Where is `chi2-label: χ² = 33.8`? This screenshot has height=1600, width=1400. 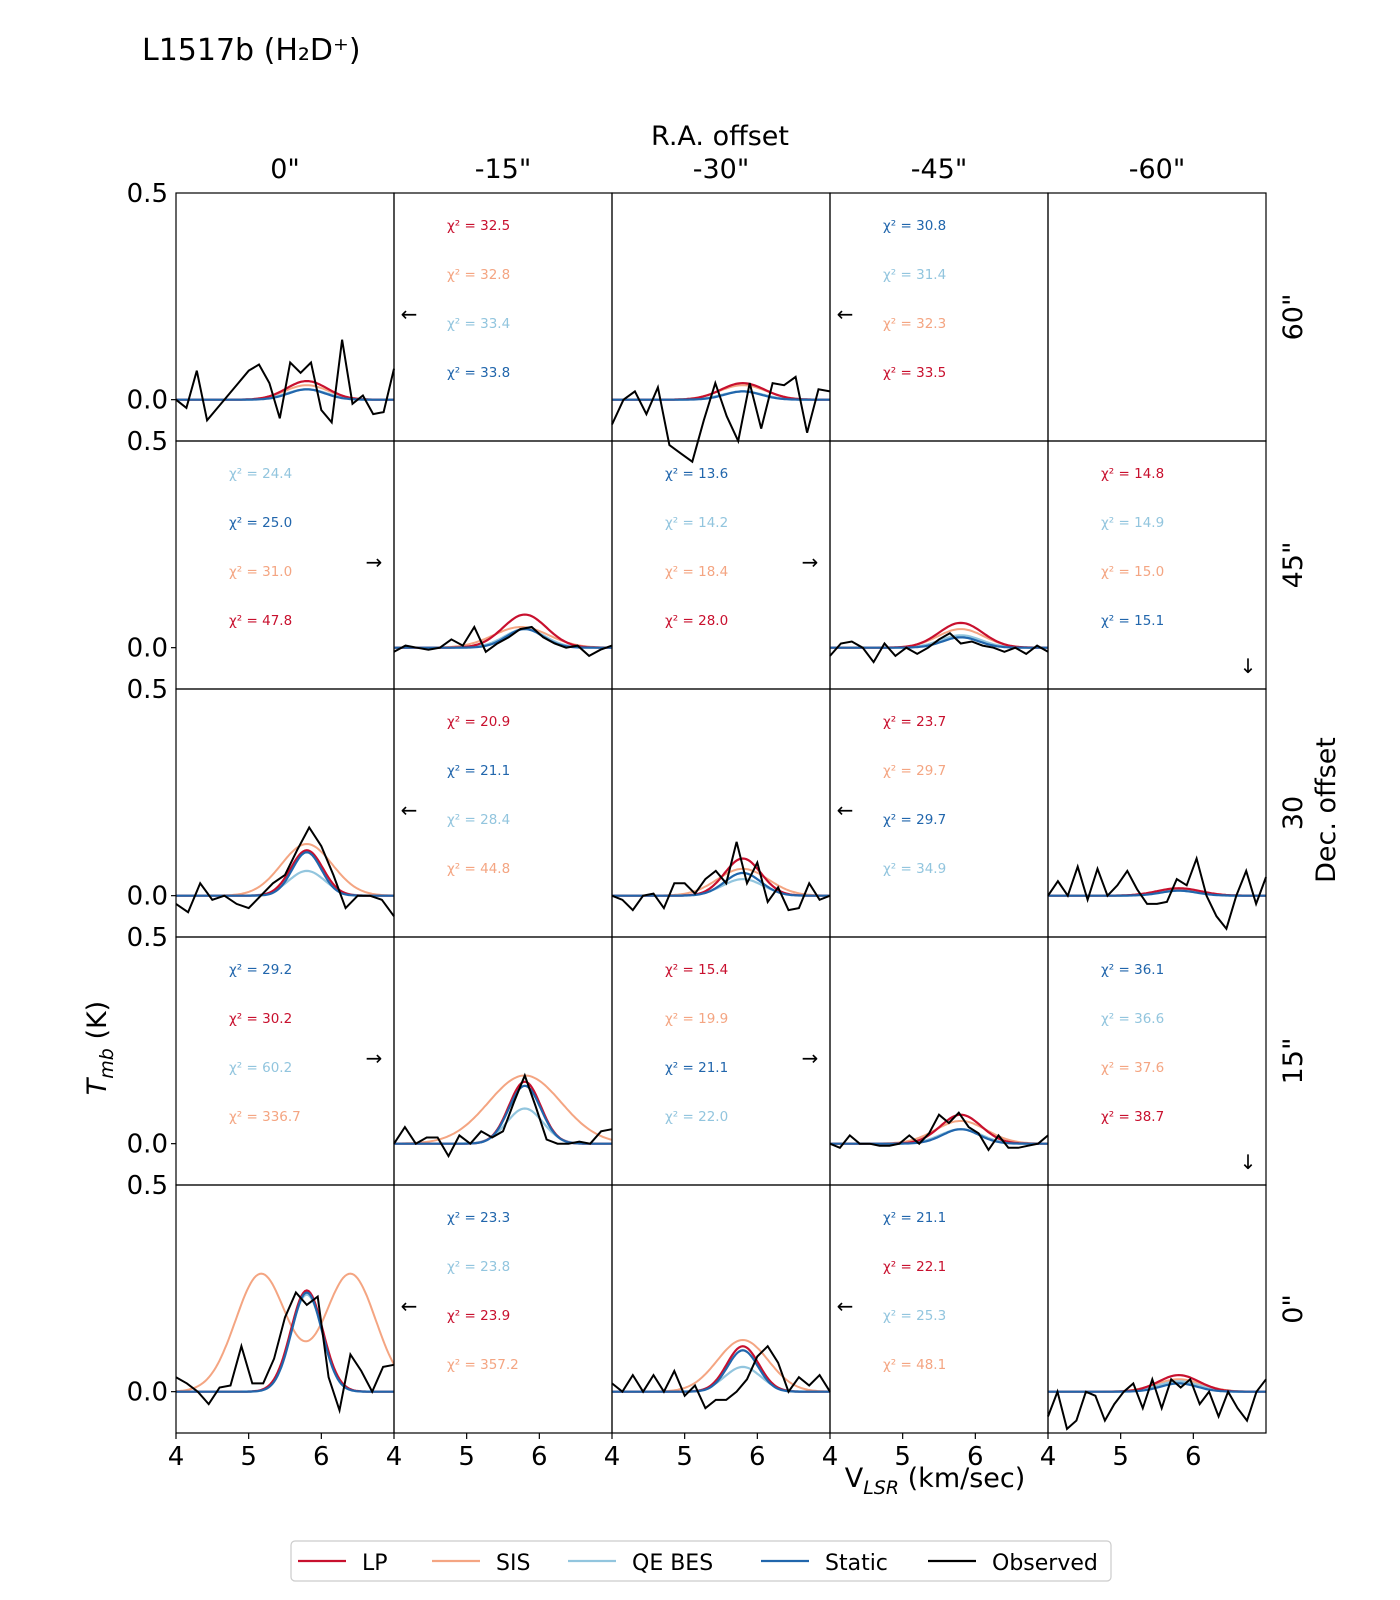
chi2-label: χ² = 33.8 is located at coordinates (478, 373).